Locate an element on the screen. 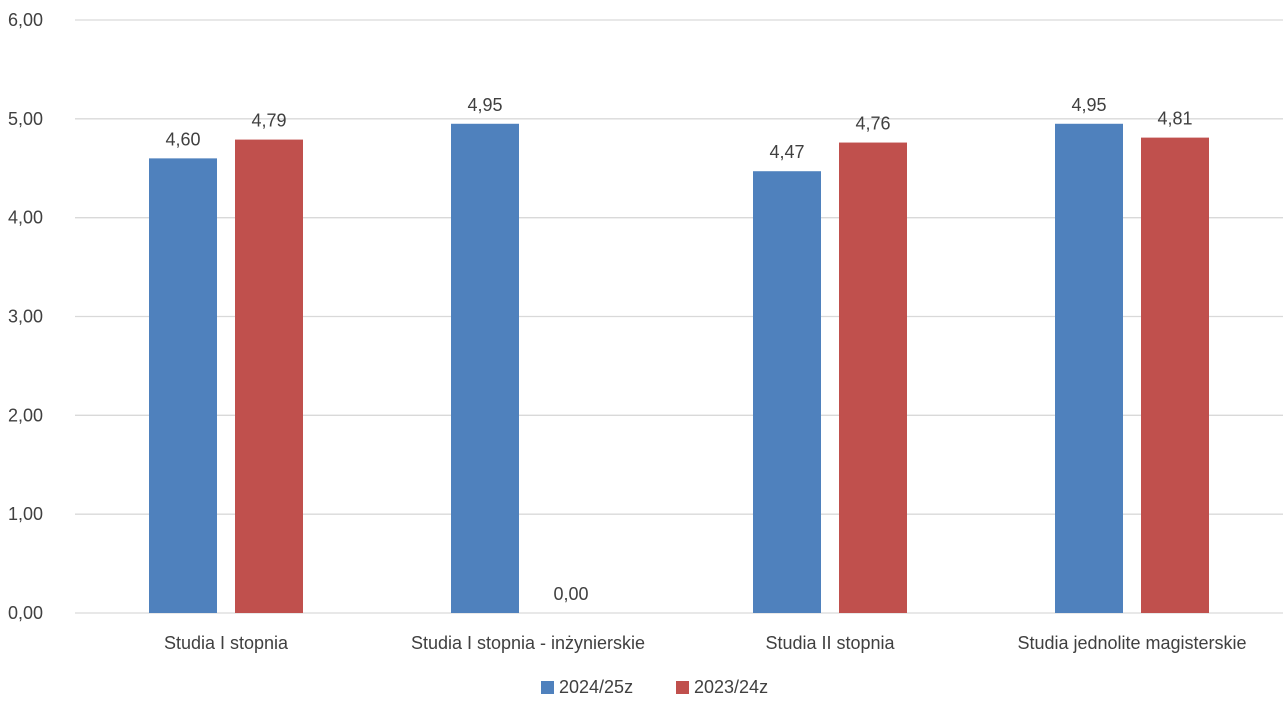 Image resolution: width=1283 pixels, height=706 pixels. y-tick-label: 1,00 is located at coordinates (25, 514).